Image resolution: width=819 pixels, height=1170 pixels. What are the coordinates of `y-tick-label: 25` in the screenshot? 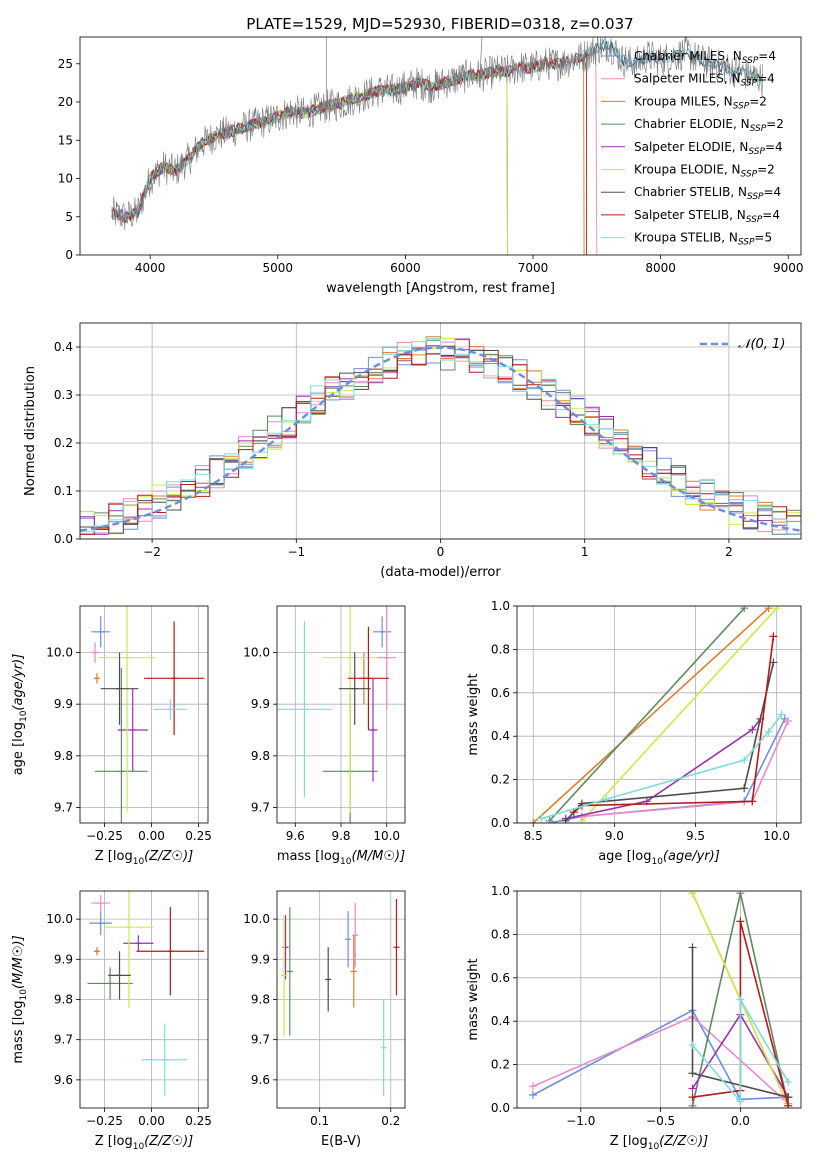 It's located at (65, 64).